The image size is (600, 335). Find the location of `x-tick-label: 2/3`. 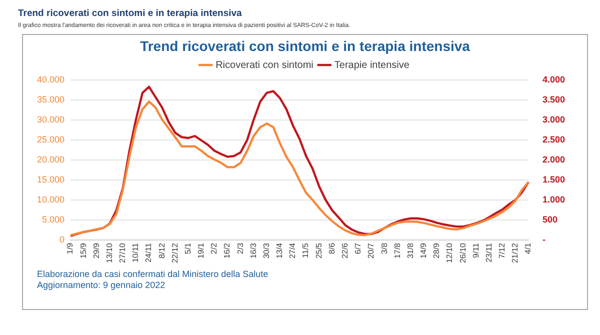

x-tick-label: 2/3 is located at coordinates (240, 248).